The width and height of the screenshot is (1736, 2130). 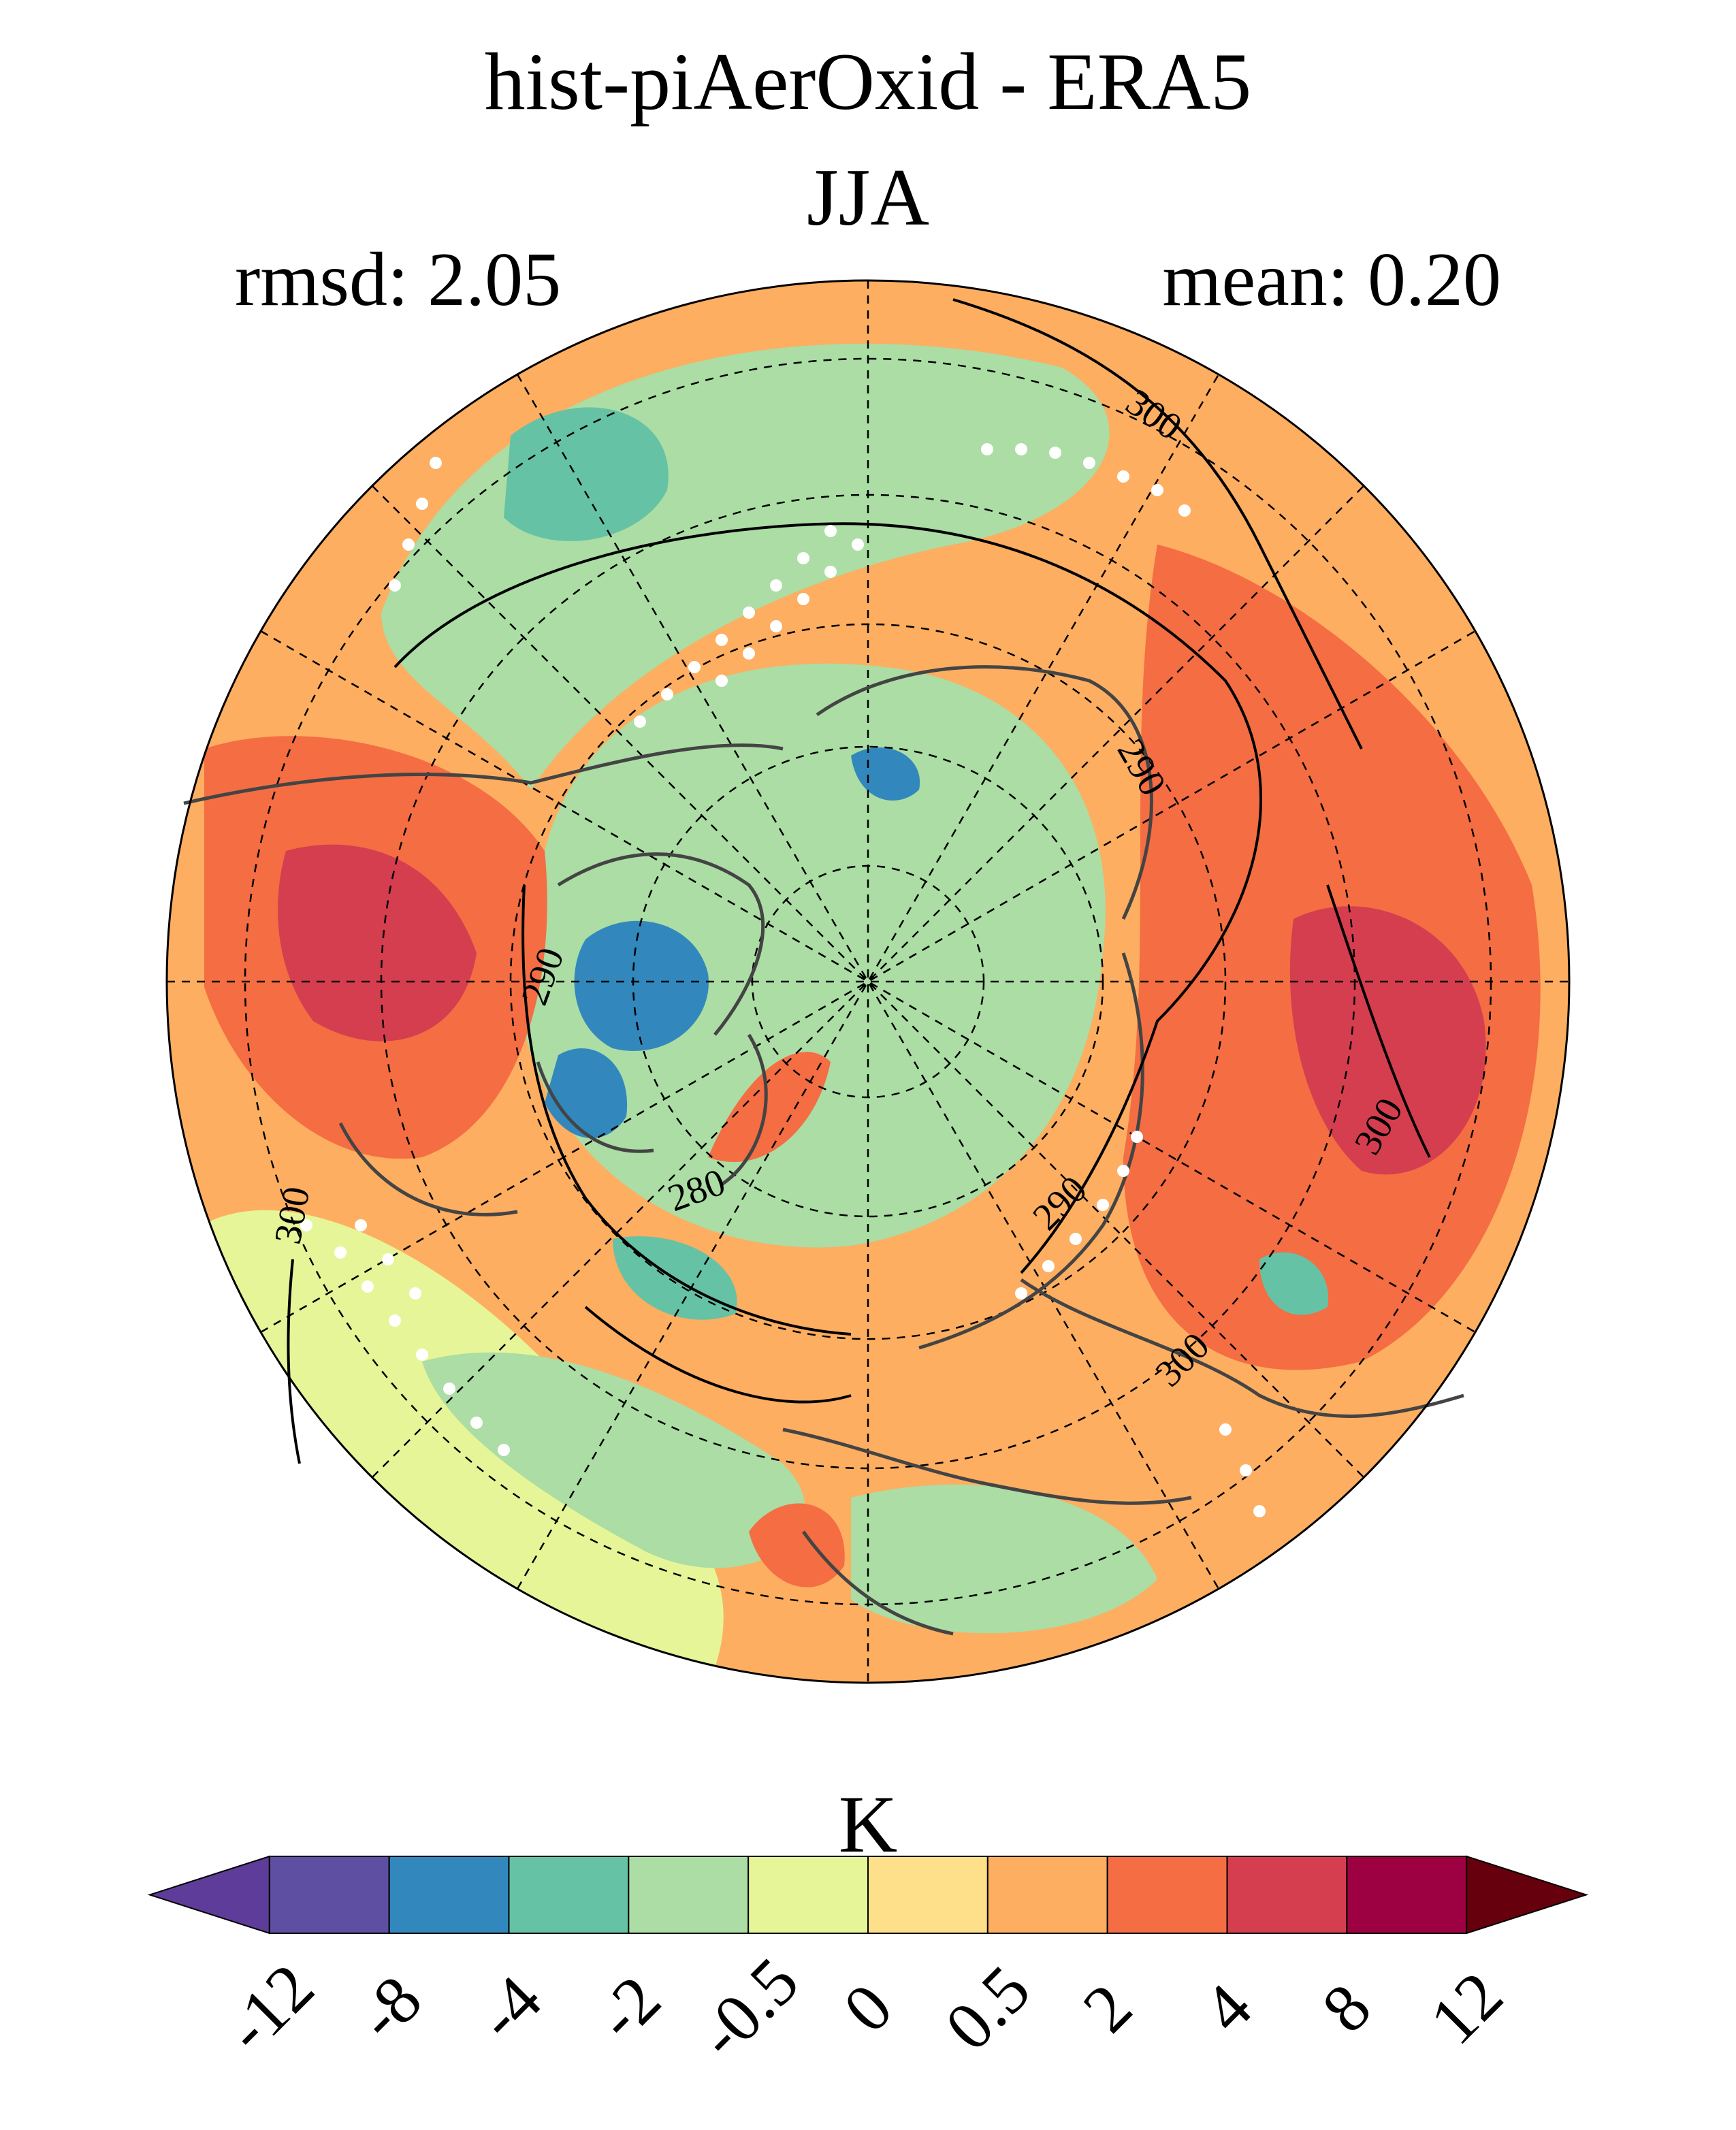 What do you see at coordinates (641, 985) in the screenshot?
I see `field-canada-cold` at bounding box center [641, 985].